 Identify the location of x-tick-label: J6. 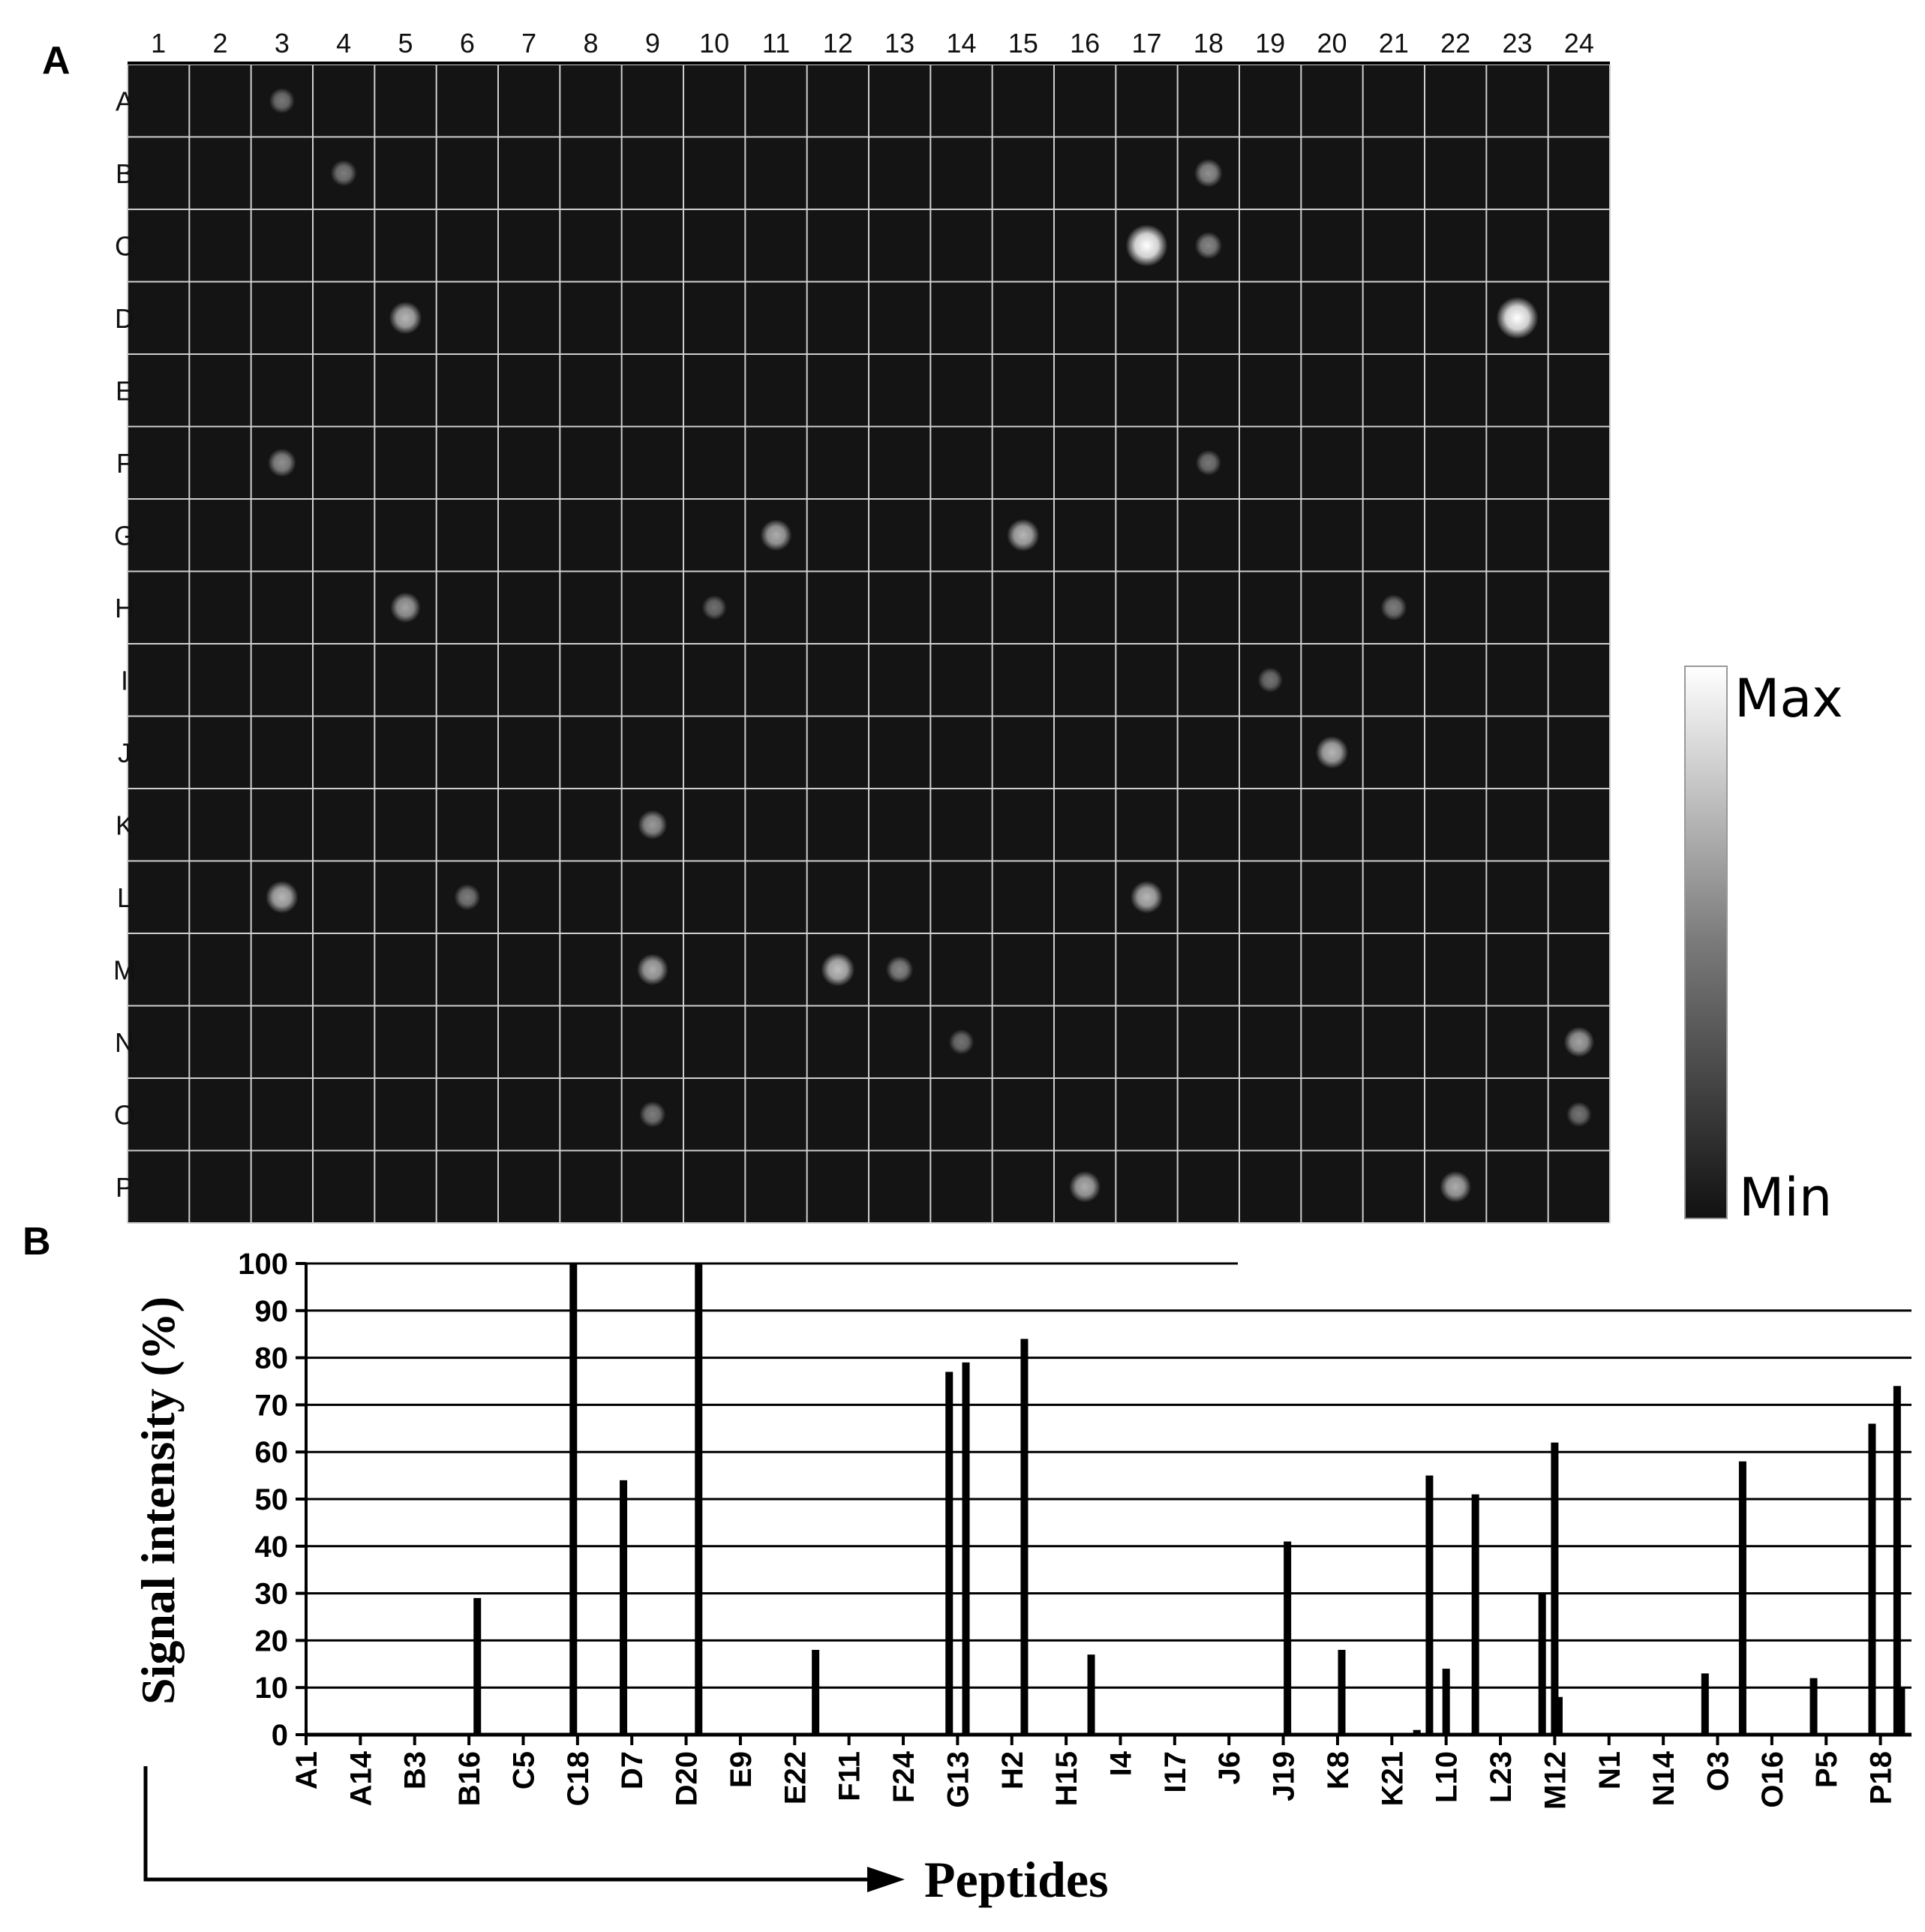
(1230, 1768).